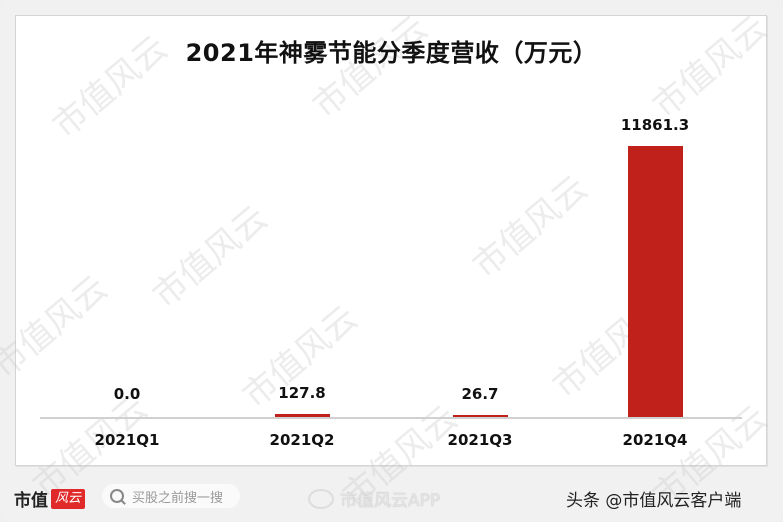 The height and width of the screenshot is (522, 783). I want to click on bar-2021Q3, so click(480, 416).